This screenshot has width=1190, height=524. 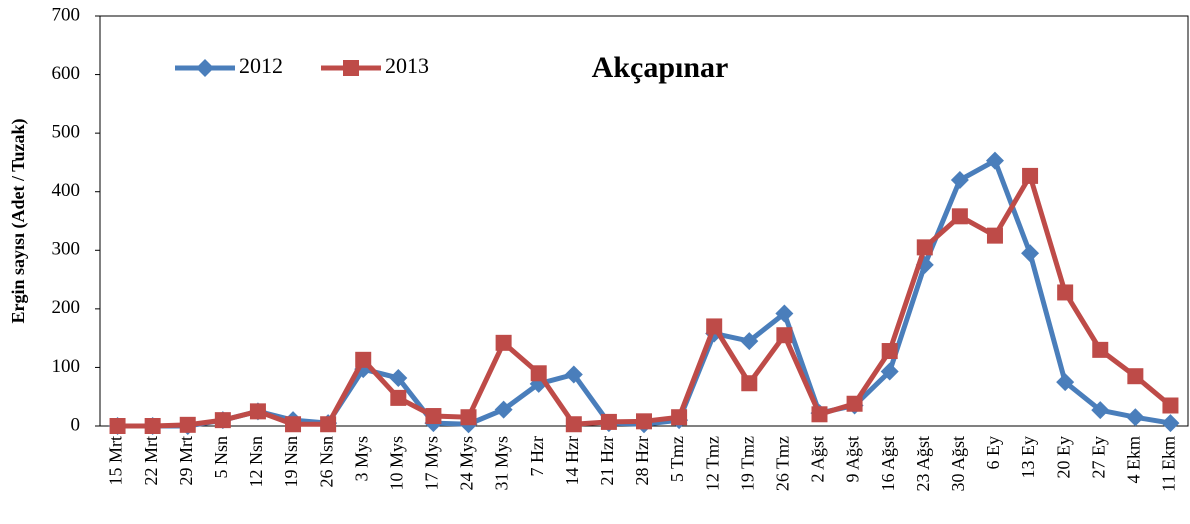 What do you see at coordinates (853, 459) in the screenshot?
I see `x-tick-label: 9 Ağst` at bounding box center [853, 459].